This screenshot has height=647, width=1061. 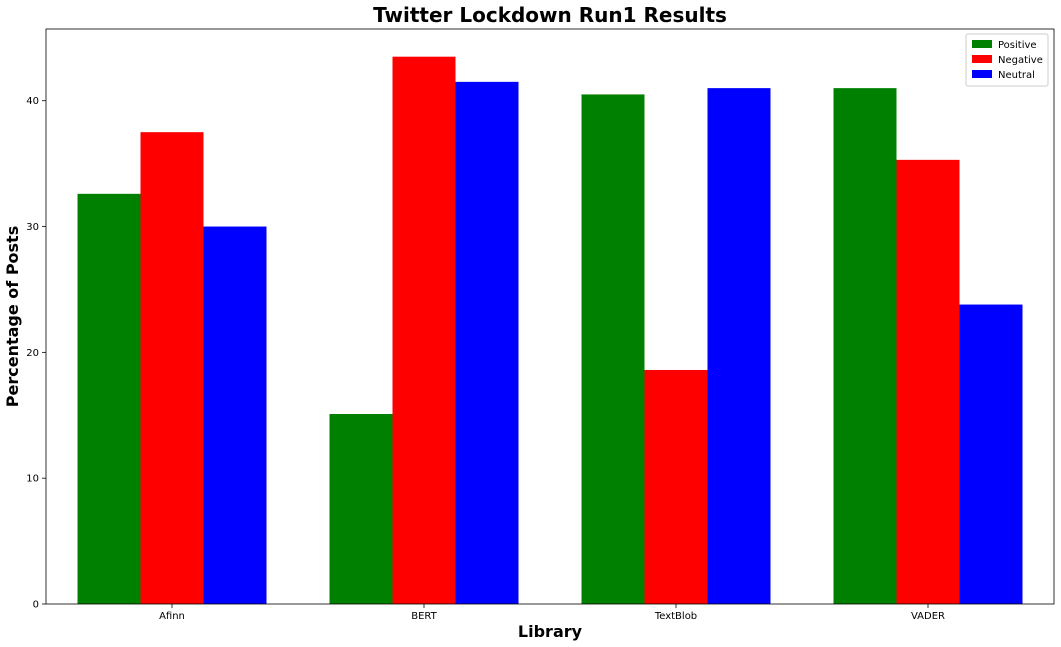 I want to click on legend-swatch-neutral, so click(x=982, y=74).